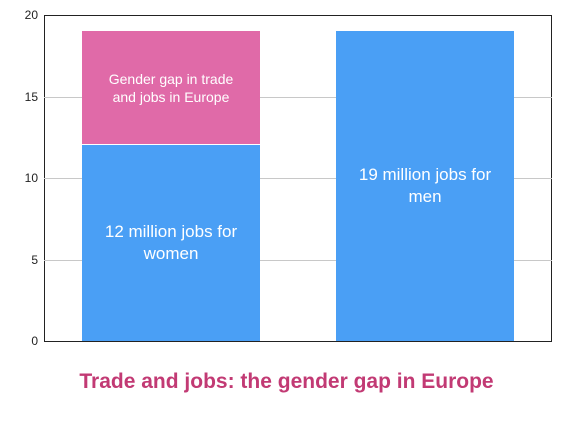 The image size is (573, 425). What do you see at coordinates (34, 259) in the screenshot?
I see `y-tick-label: 5` at bounding box center [34, 259].